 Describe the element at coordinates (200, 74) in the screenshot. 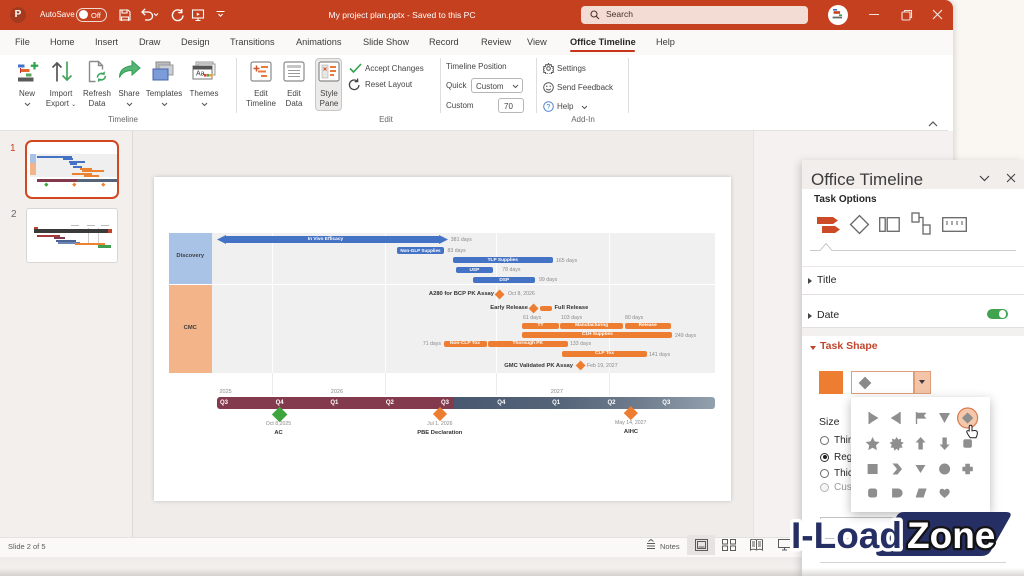

I see `svg-text: Aa` at that location.